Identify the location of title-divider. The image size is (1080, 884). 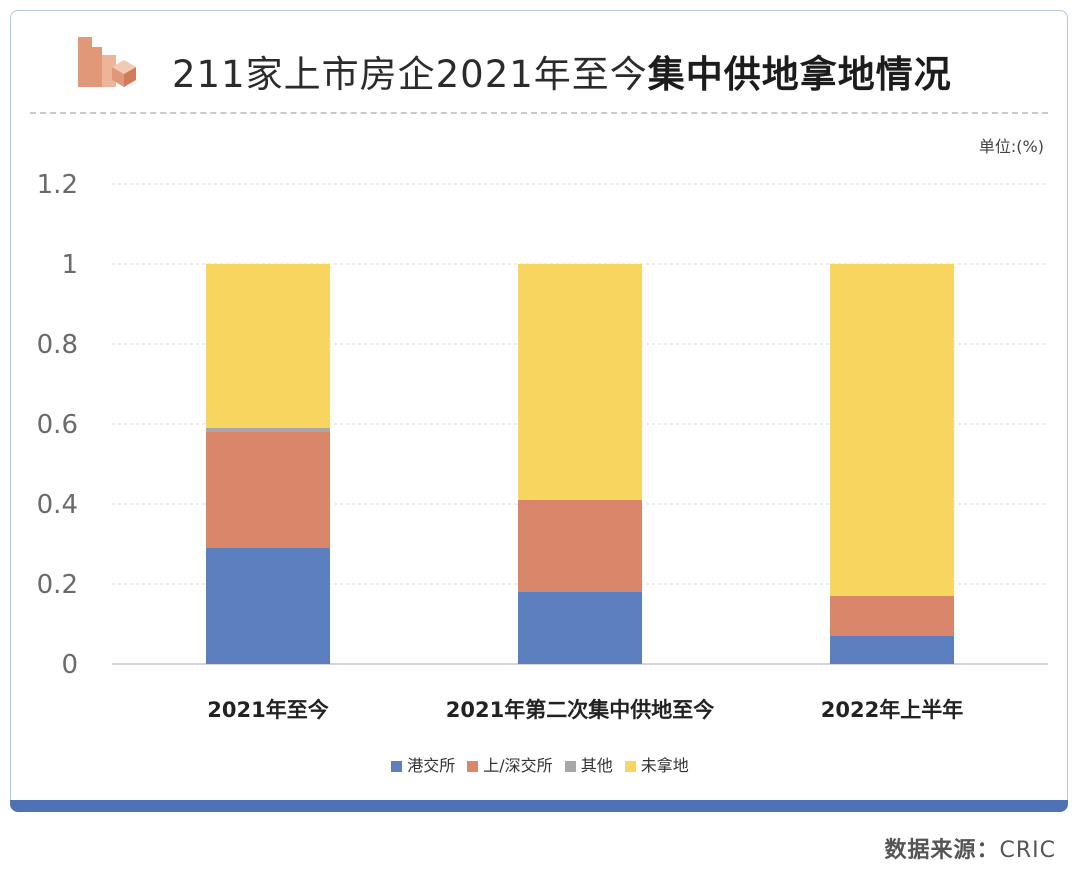
(539, 113).